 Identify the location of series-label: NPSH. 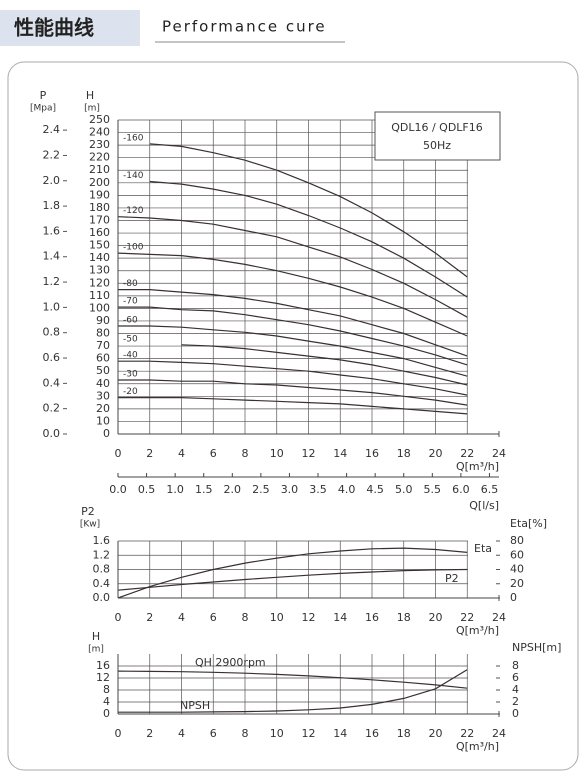
(195, 705).